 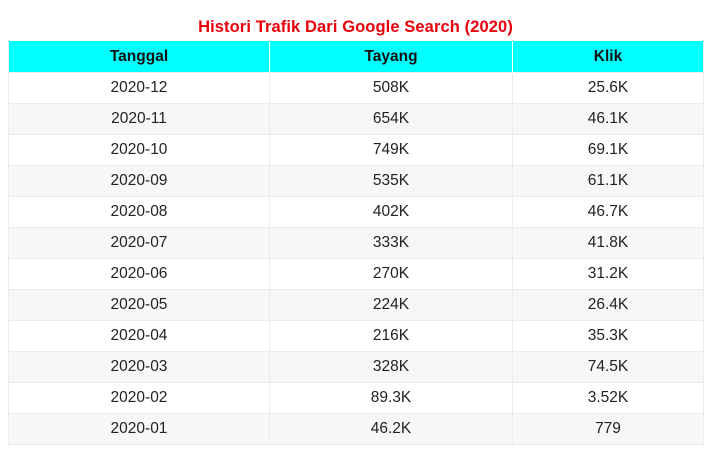 I want to click on header-tayang: Tayang, so click(x=391, y=57).